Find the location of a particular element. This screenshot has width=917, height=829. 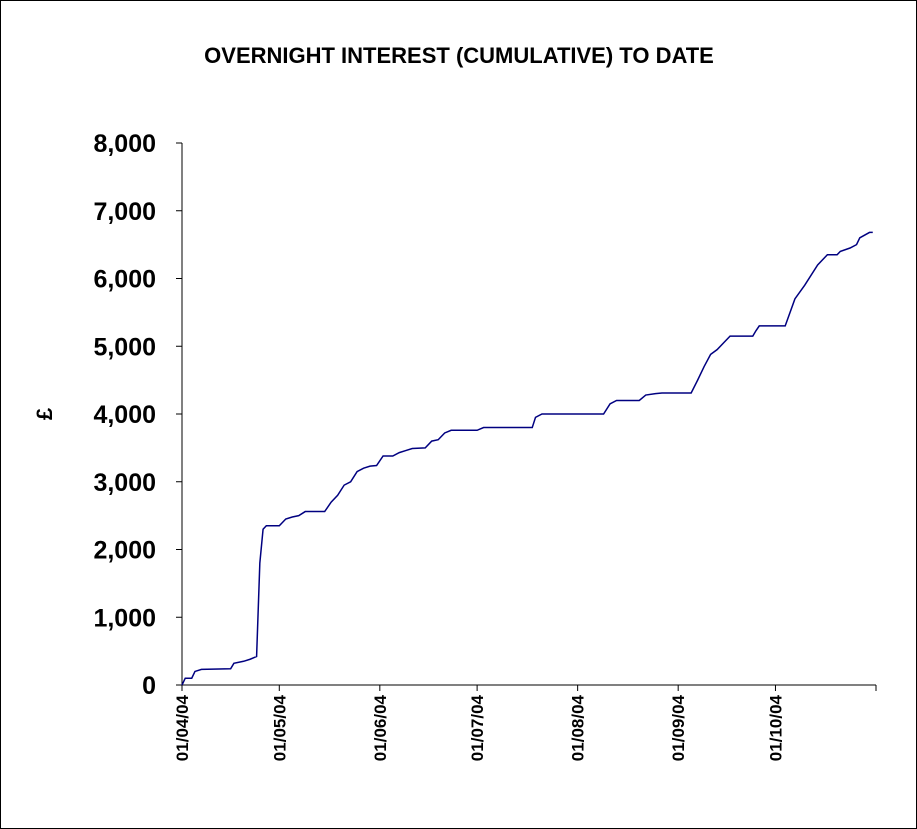

x-tick-label: 01/05/04 is located at coordinates (279, 727).